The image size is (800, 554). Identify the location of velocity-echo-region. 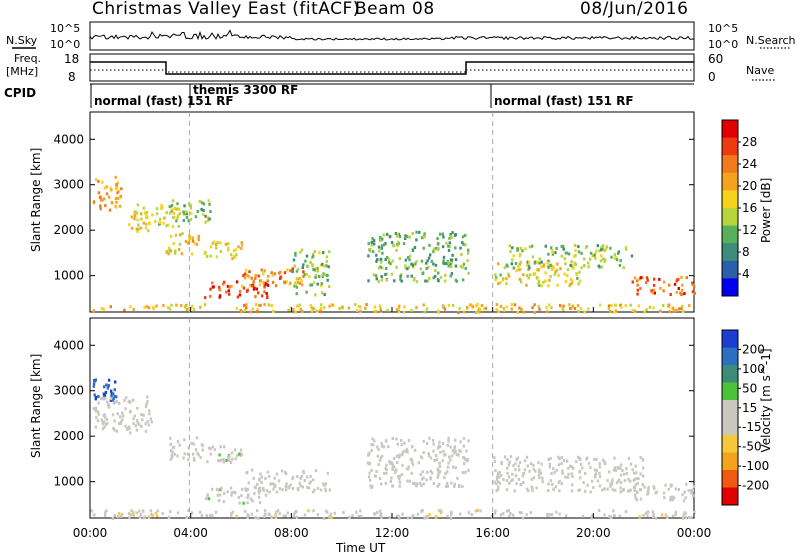
(664, 492).